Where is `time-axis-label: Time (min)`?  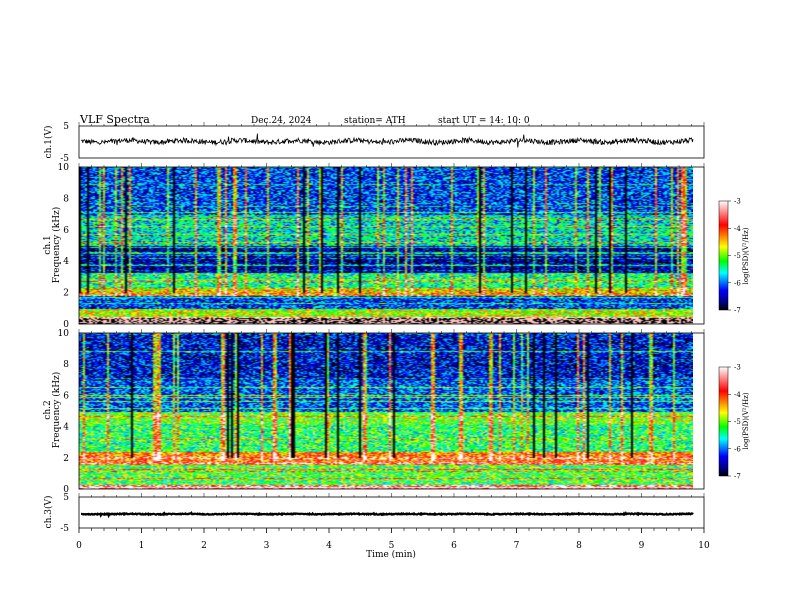
time-axis-label: Time (min) is located at coordinates (391, 554).